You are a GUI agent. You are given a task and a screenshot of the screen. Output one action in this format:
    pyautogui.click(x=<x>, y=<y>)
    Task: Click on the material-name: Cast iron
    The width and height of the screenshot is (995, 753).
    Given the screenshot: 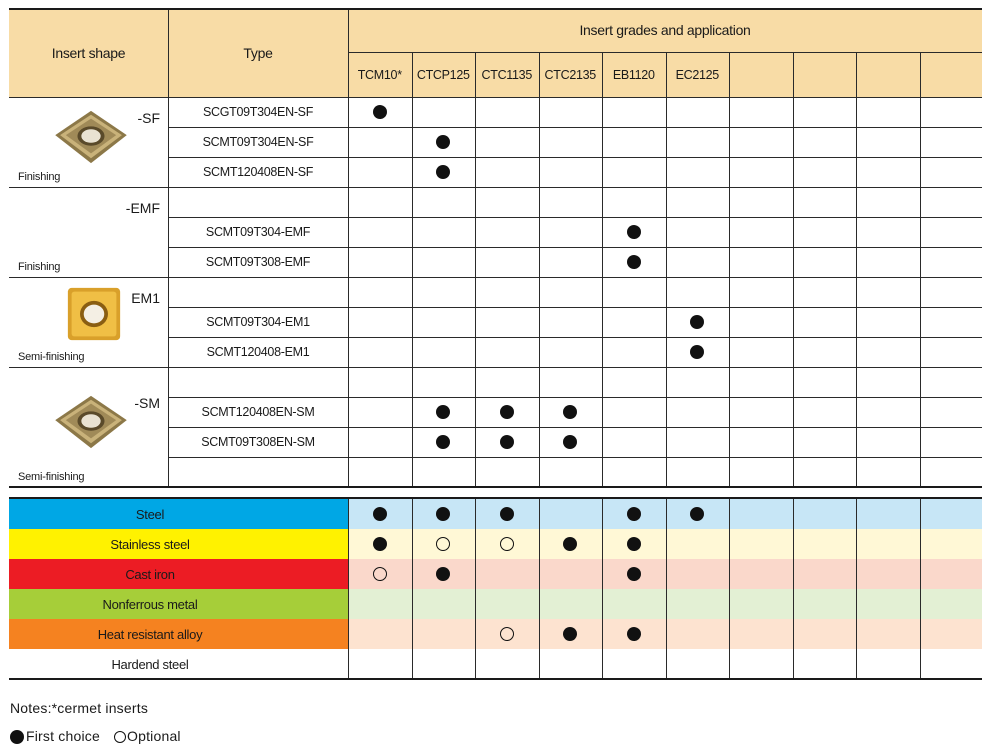 What is the action you would take?
    pyautogui.click(x=150, y=574)
    